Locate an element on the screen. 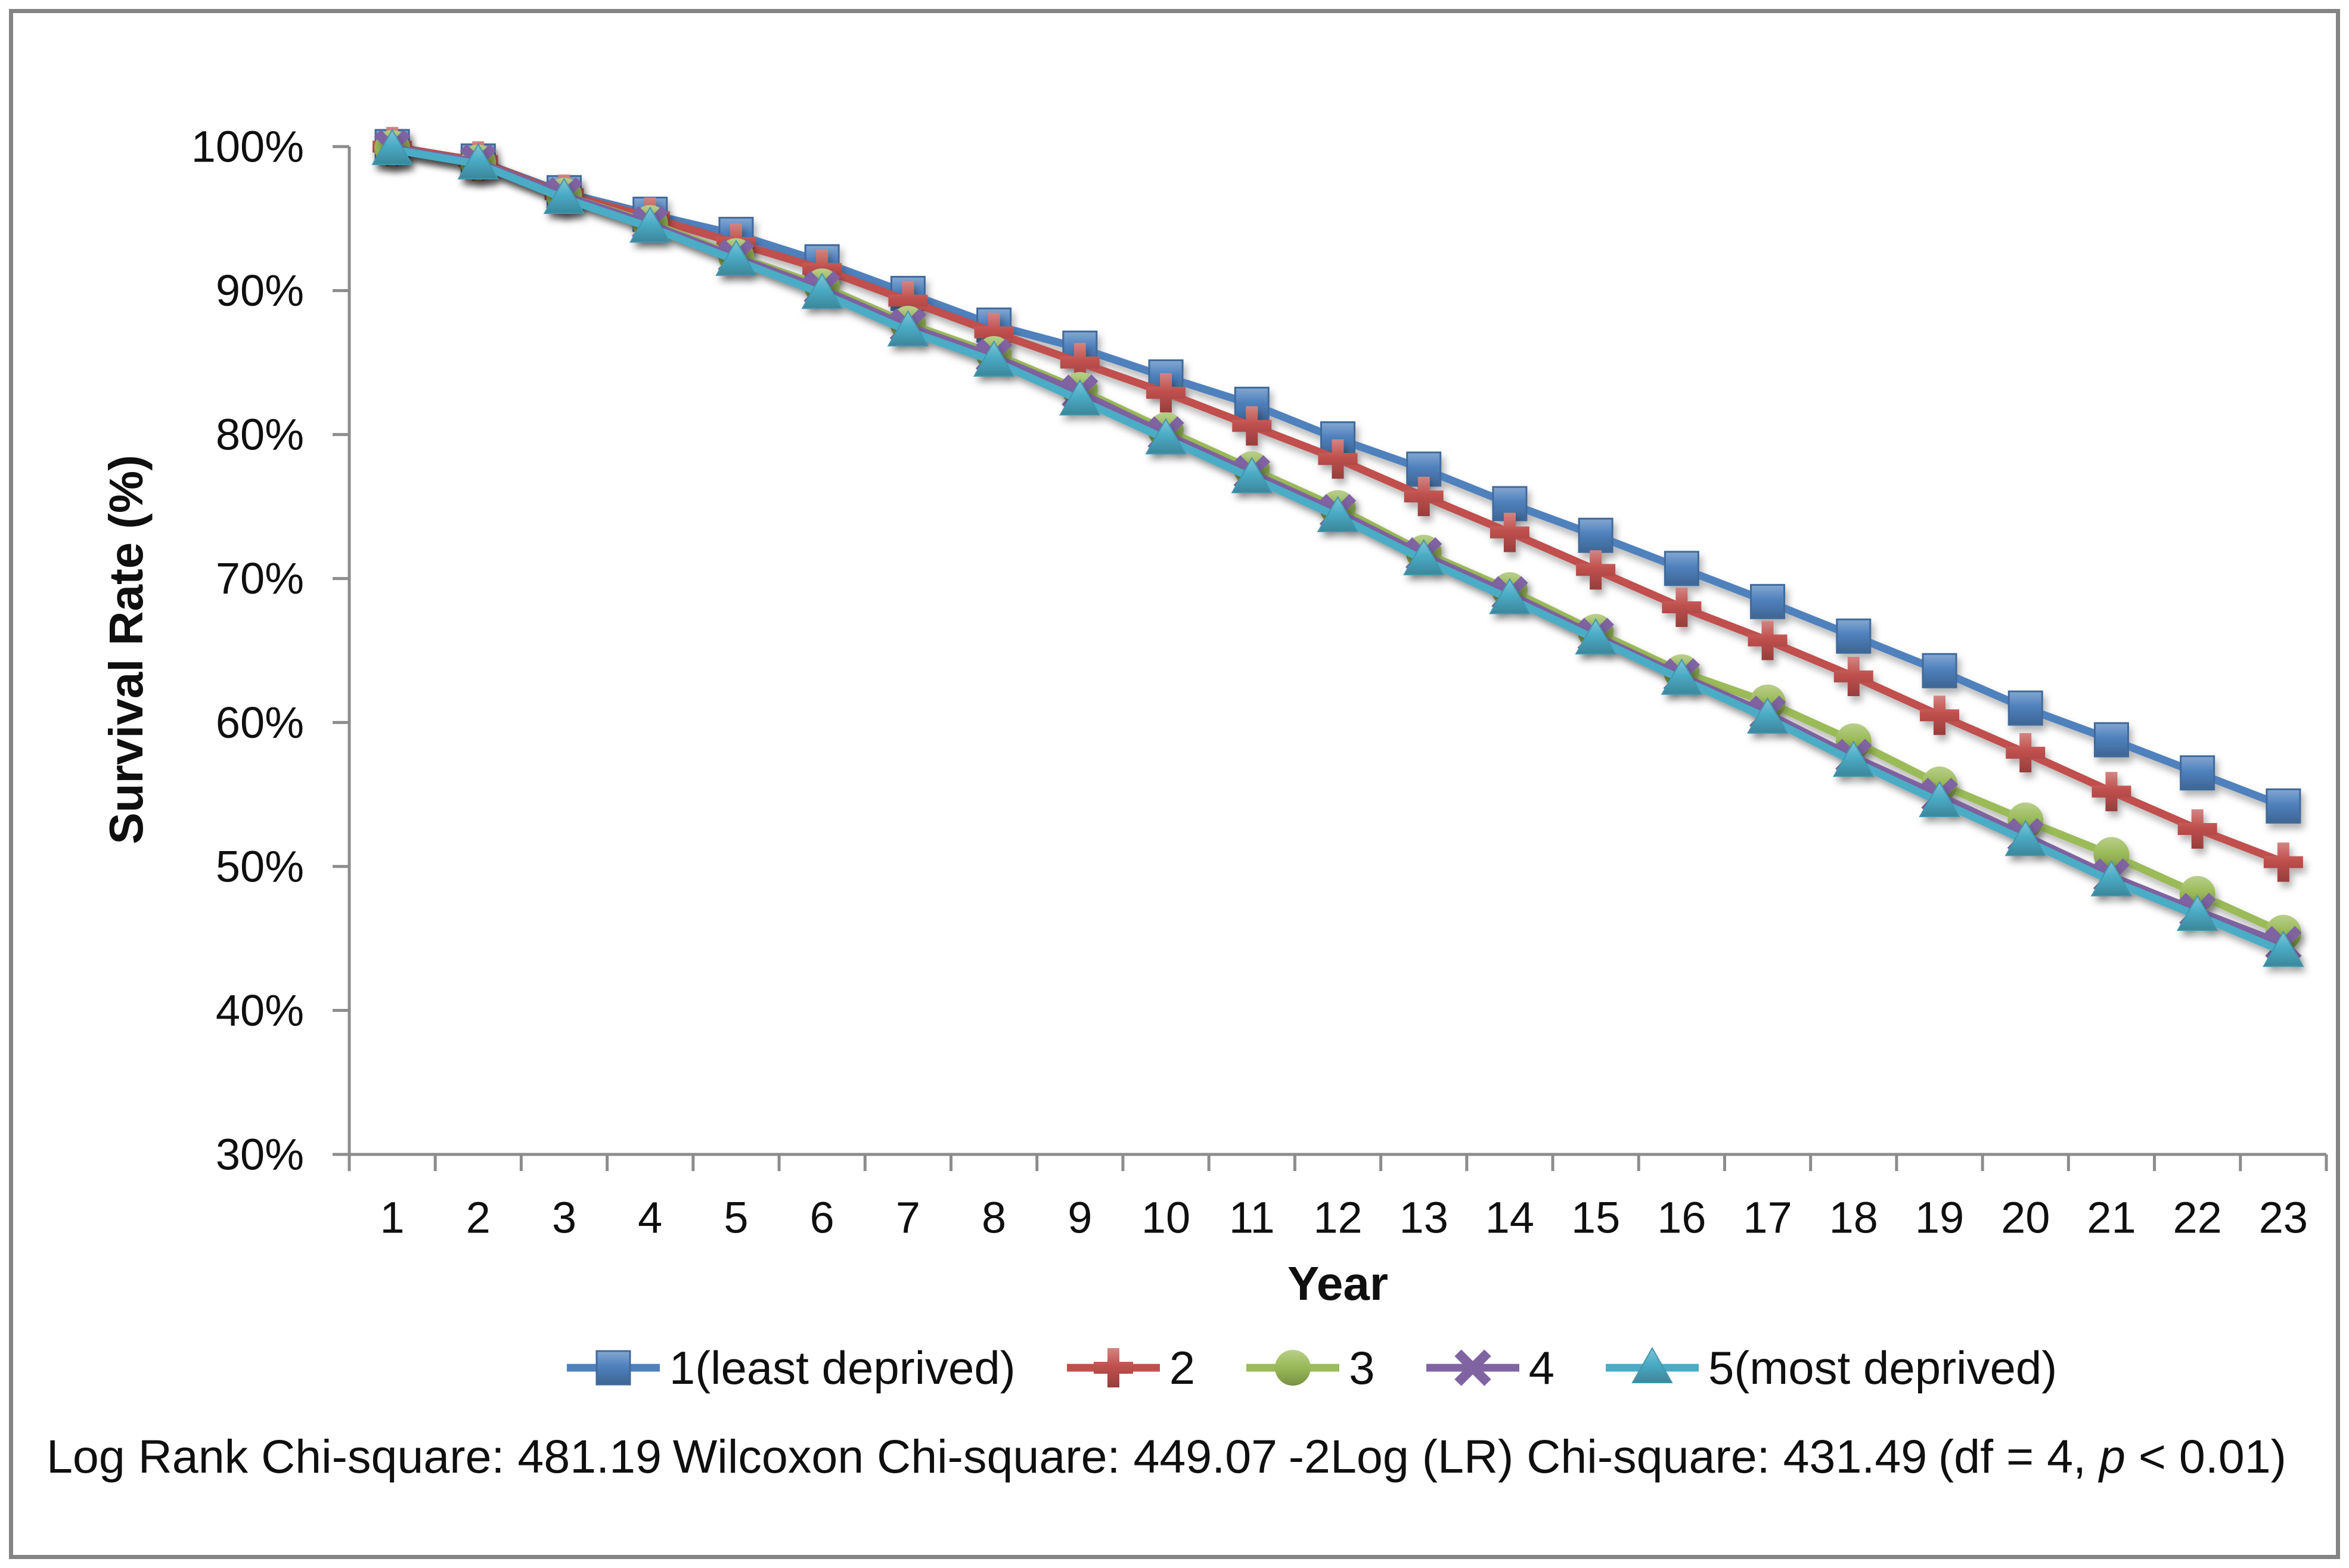  x-legend-marker-icon is located at coordinates (1472, 1367).